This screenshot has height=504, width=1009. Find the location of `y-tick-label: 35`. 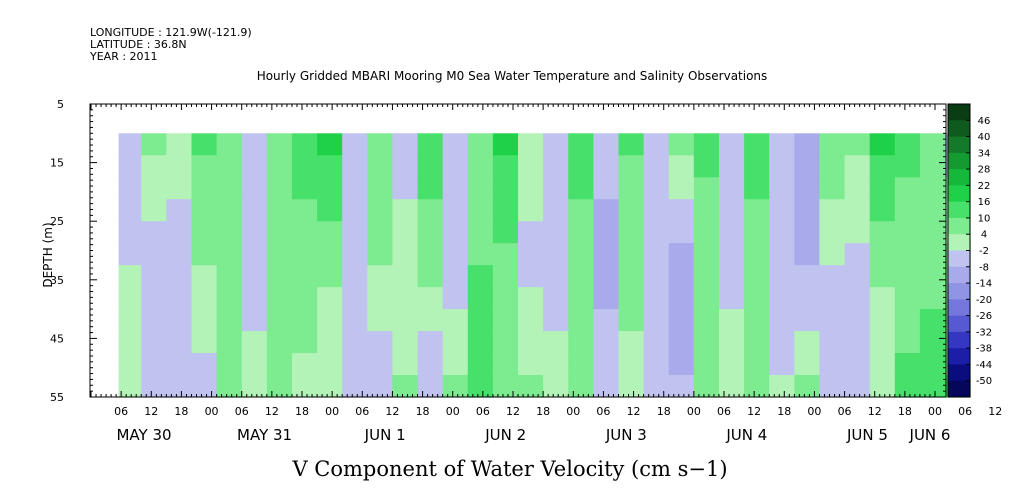

y-tick-label: 35 is located at coordinates (57, 280).